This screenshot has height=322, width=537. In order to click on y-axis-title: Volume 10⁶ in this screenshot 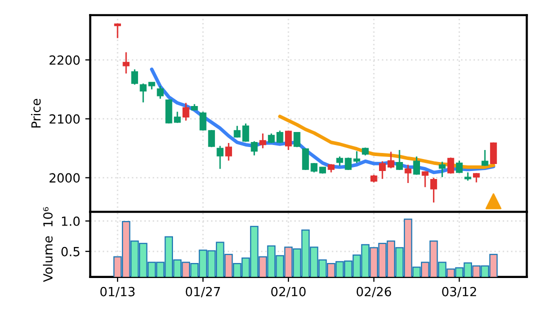, I will do `click(47, 244)`.